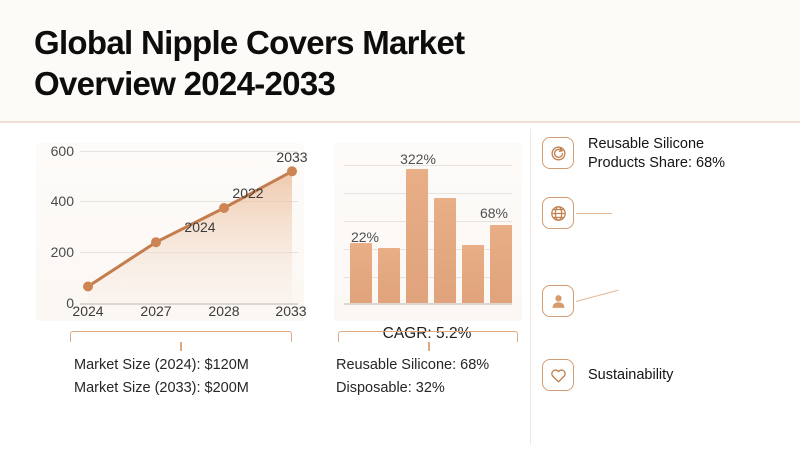  What do you see at coordinates (200, 227) in the screenshot?
I see `line-point-label-2027: 2024` at bounding box center [200, 227].